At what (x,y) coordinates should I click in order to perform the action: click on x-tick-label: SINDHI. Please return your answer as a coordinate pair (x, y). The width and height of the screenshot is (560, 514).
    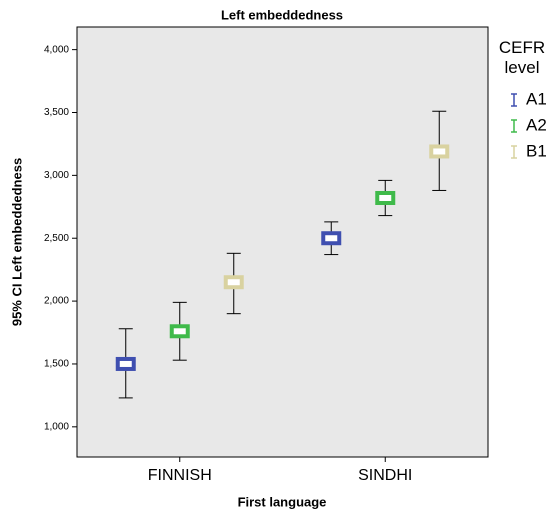
    Looking at the image, I should click on (385, 475).